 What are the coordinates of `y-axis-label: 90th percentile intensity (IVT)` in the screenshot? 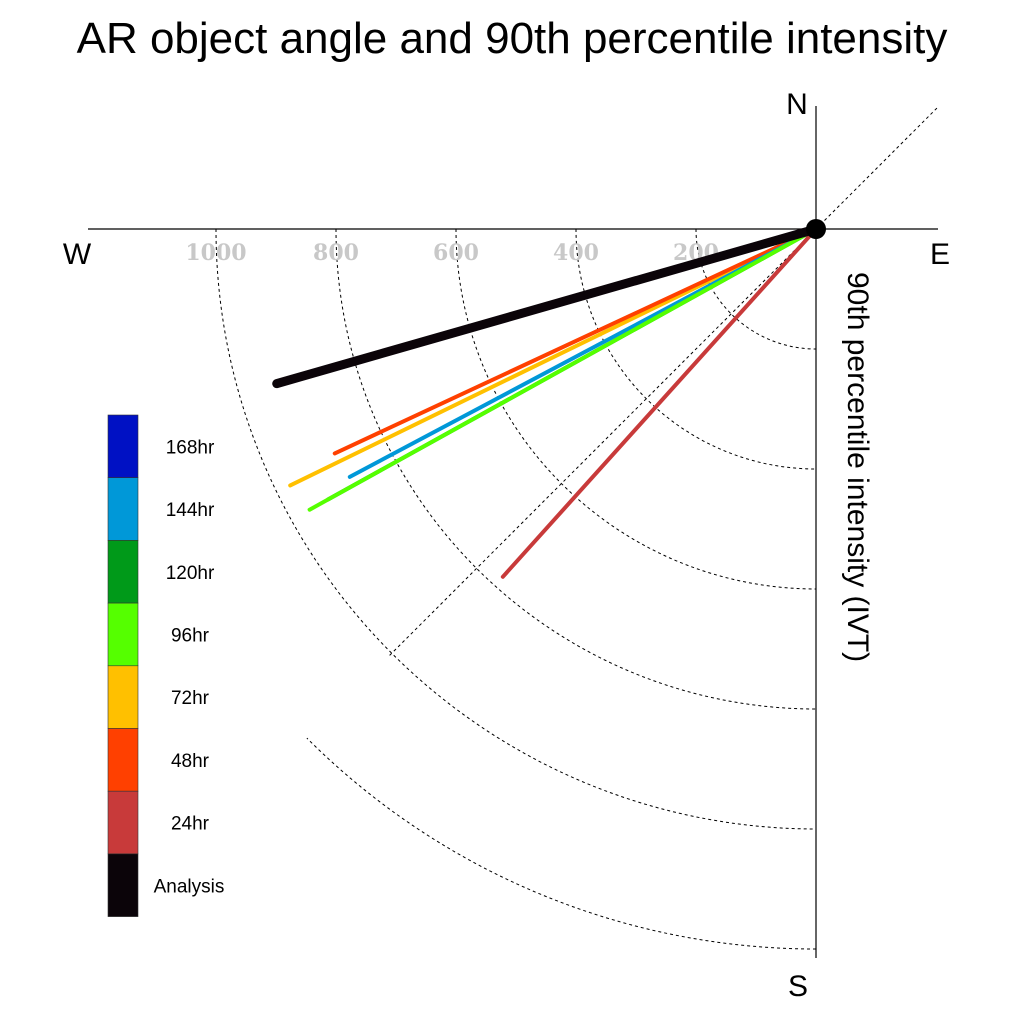 It's located at (857, 467).